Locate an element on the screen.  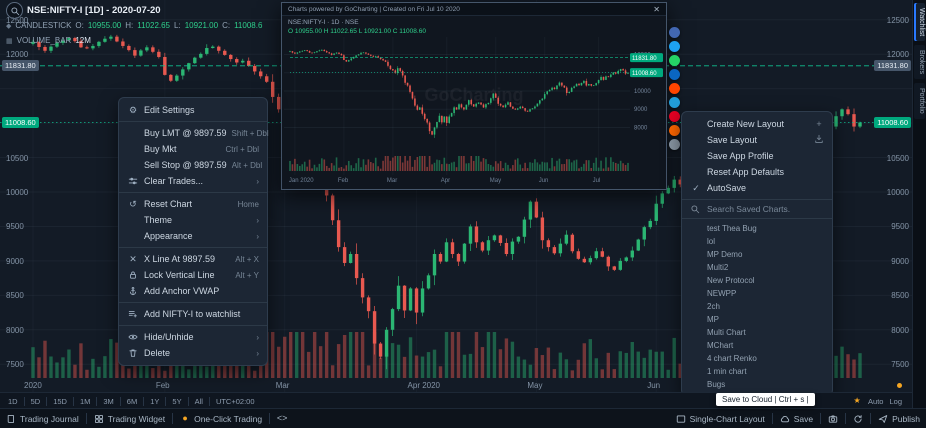
side-tab-watchlist: Watchlist is located at coordinates (919, 22).